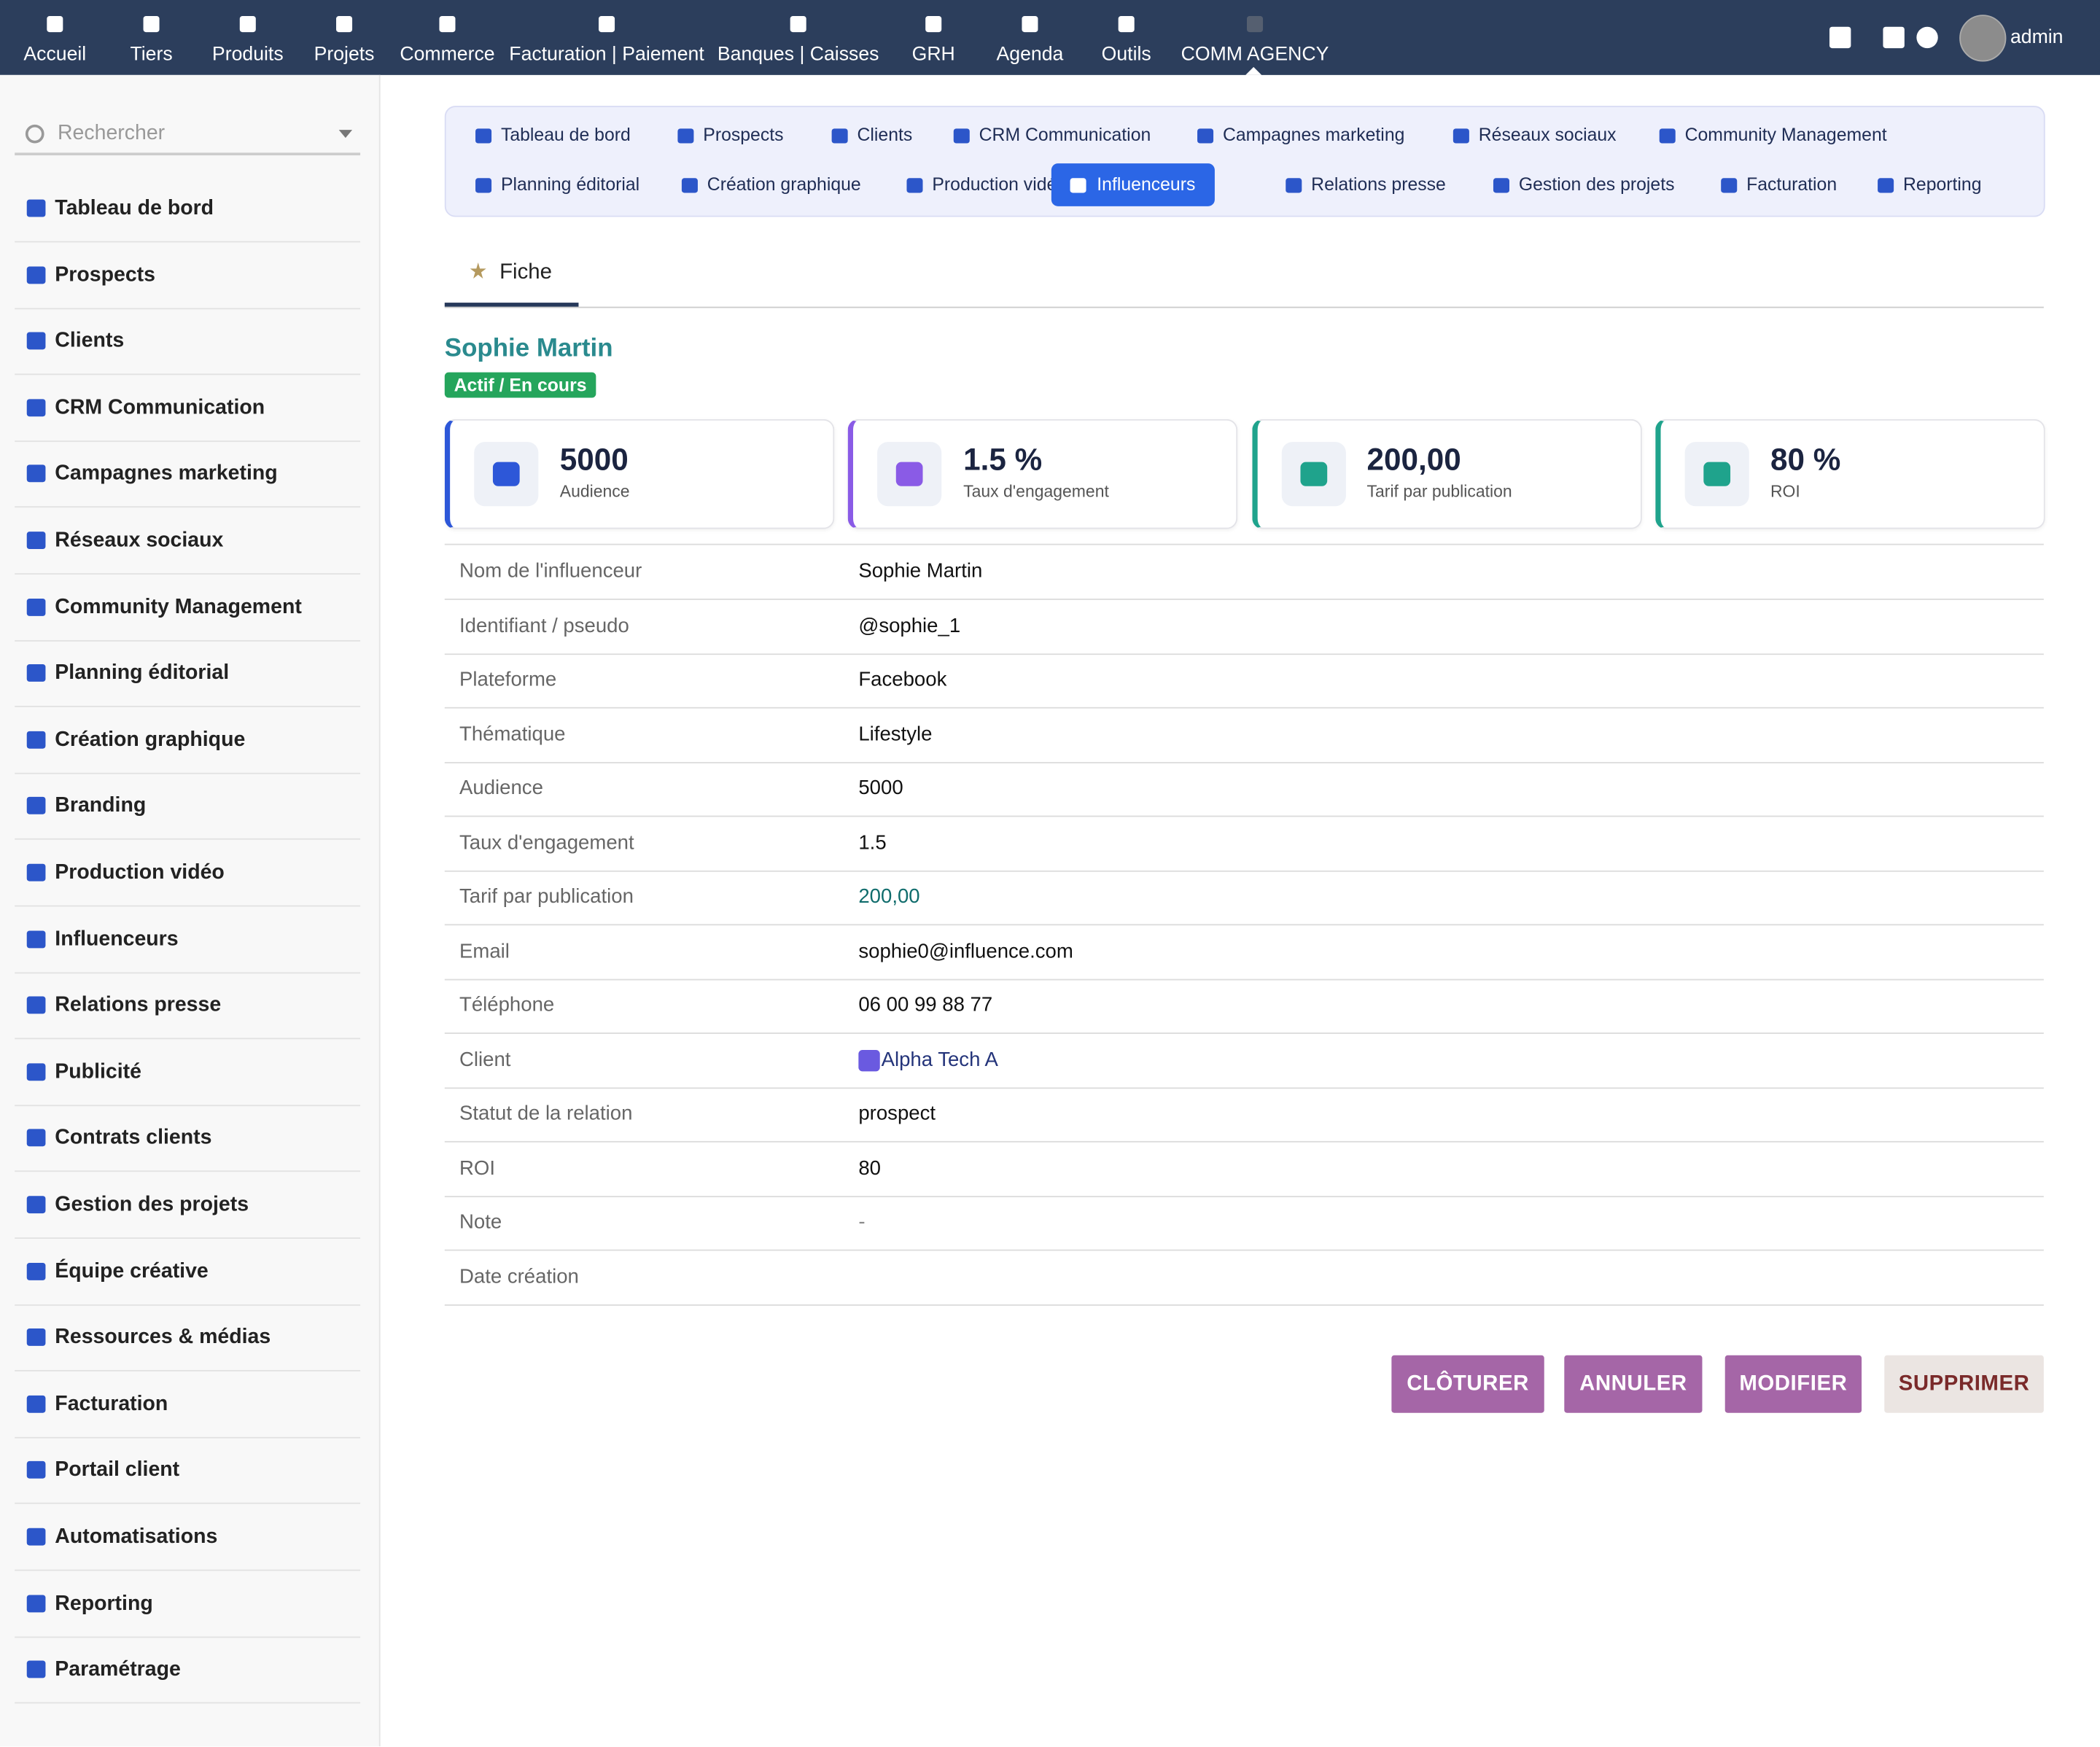 The width and height of the screenshot is (2100, 1747). What do you see at coordinates (34, 134) in the screenshot?
I see `search-icon` at bounding box center [34, 134].